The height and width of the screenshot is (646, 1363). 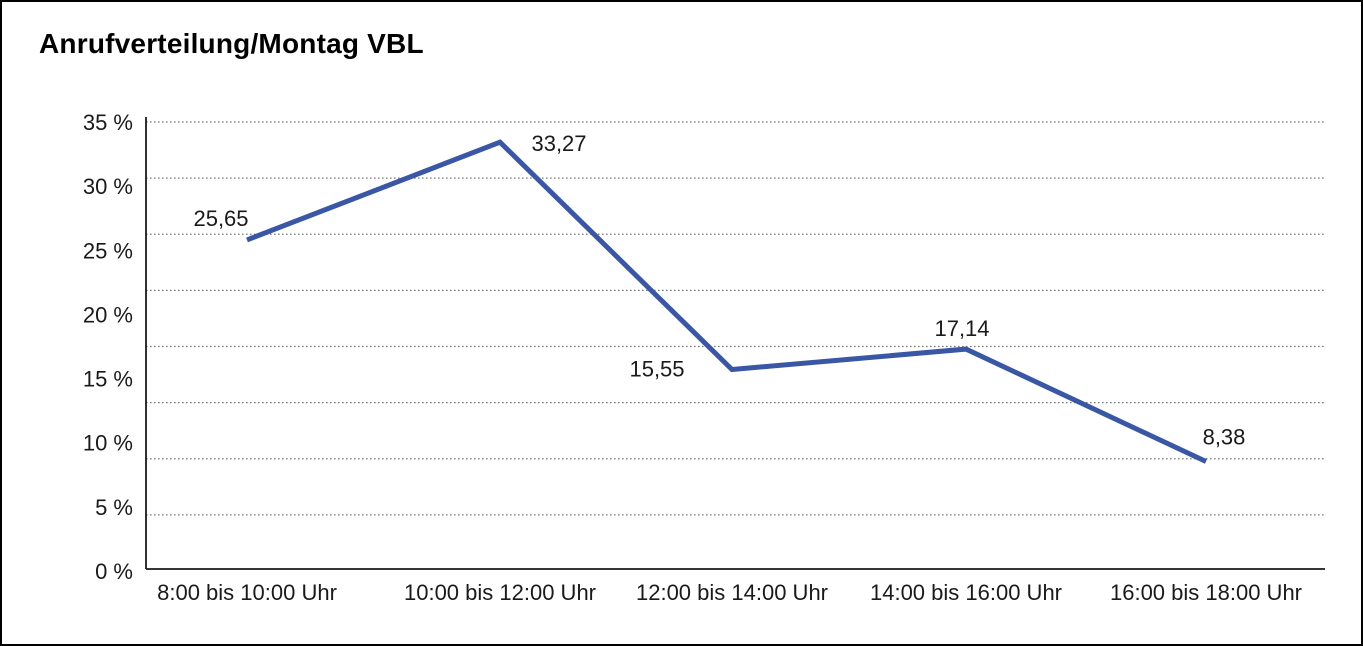 What do you see at coordinates (108, 443) in the screenshot?
I see `y-tick-label: 10 %` at bounding box center [108, 443].